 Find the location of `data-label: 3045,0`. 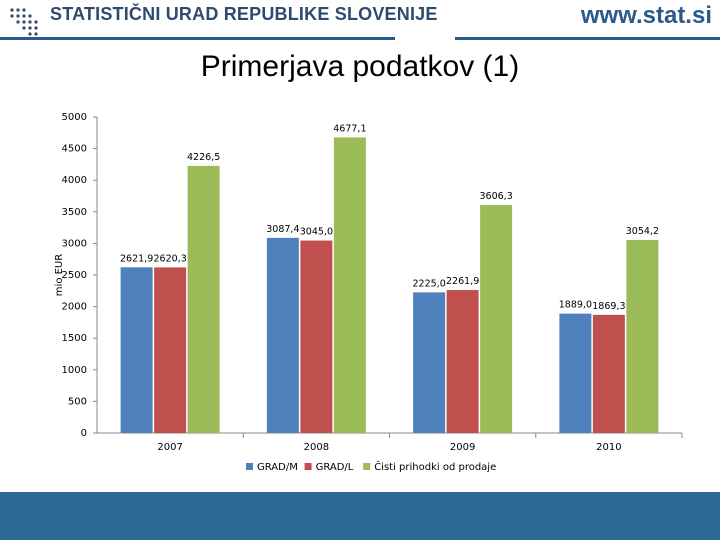

data-label: 3045,0 is located at coordinates (316, 232).